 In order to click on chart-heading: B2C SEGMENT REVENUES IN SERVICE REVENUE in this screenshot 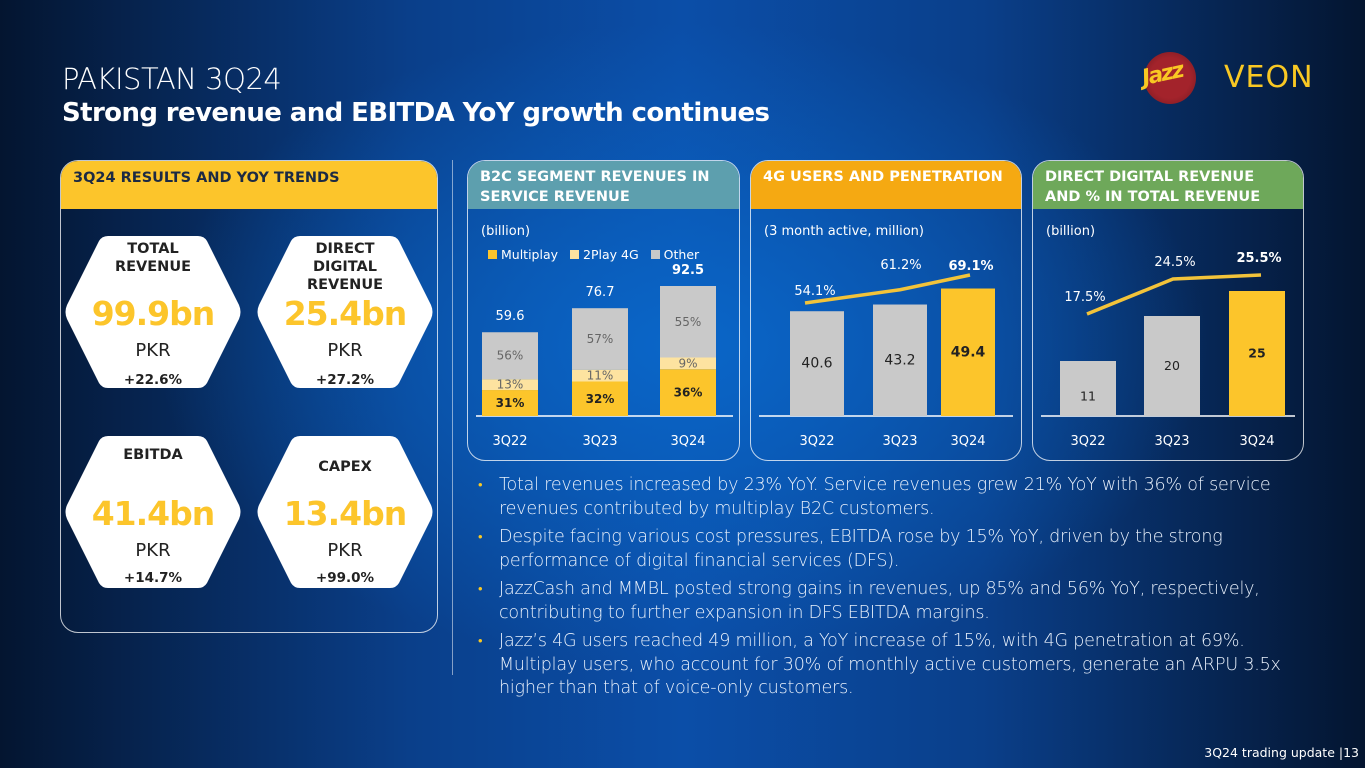, I will do `click(603, 185)`.